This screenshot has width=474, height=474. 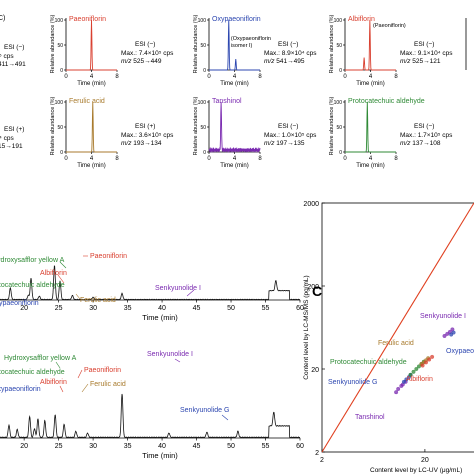 What do you see at coordinates (317, 453) in the screenshot?
I see `y-tick-label: 2` at bounding box center [317, 453].